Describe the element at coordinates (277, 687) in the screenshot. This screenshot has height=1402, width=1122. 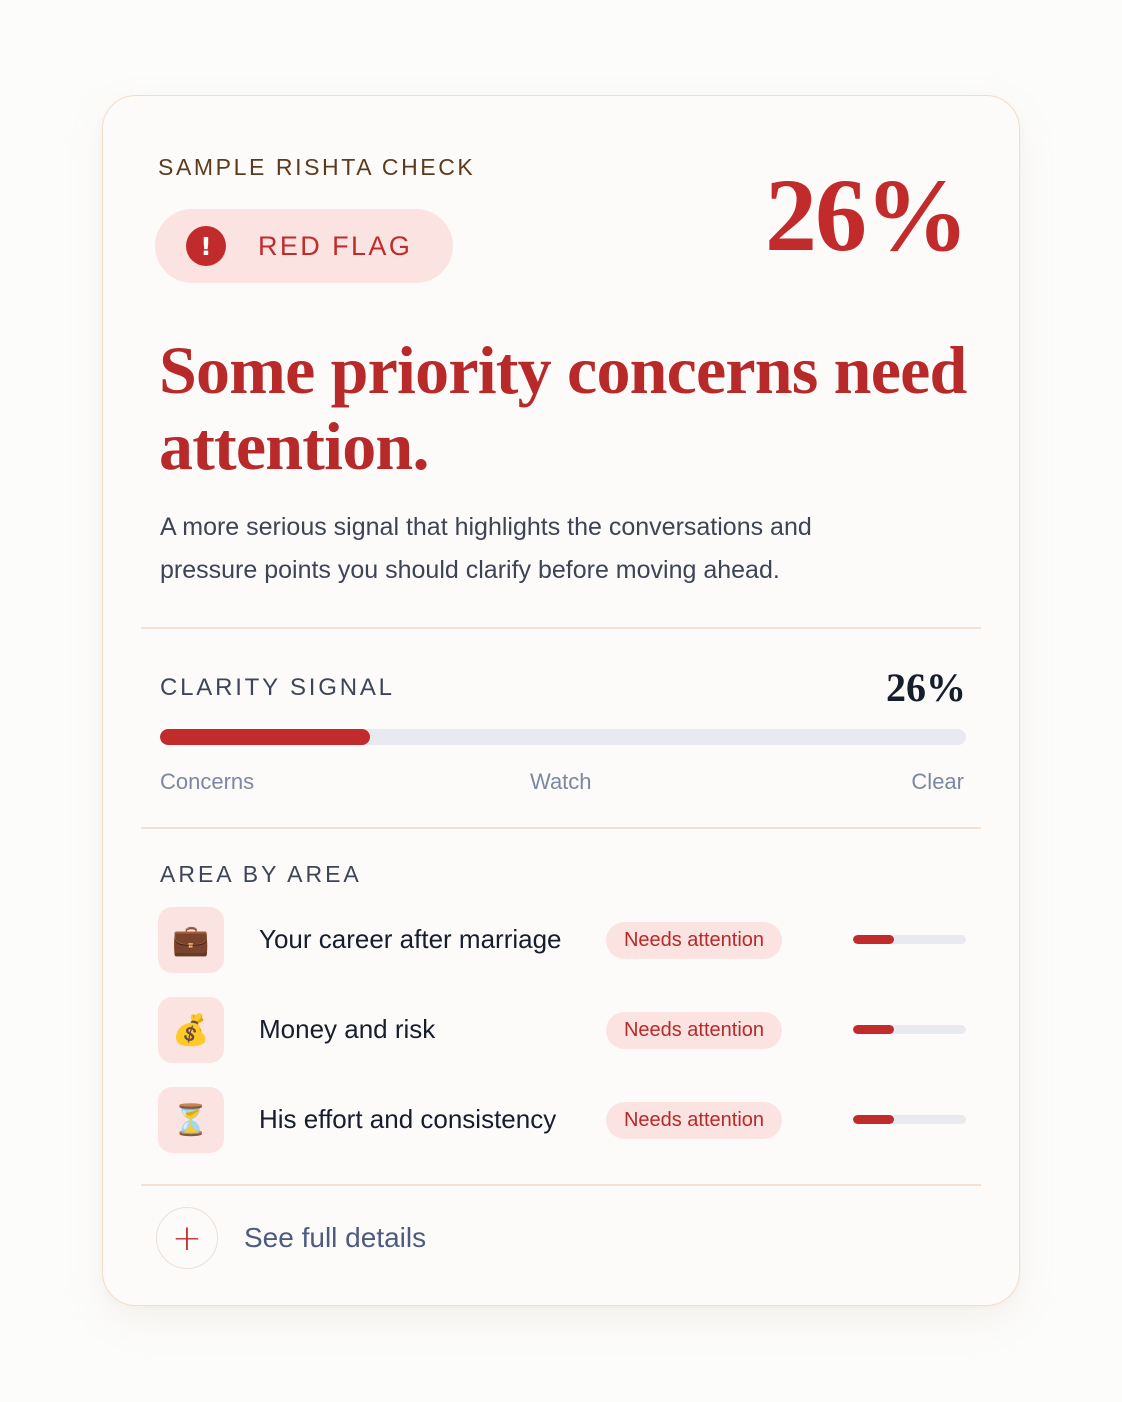
I see `clarity-signal-label: CLARITY SIGNAL` at that location.